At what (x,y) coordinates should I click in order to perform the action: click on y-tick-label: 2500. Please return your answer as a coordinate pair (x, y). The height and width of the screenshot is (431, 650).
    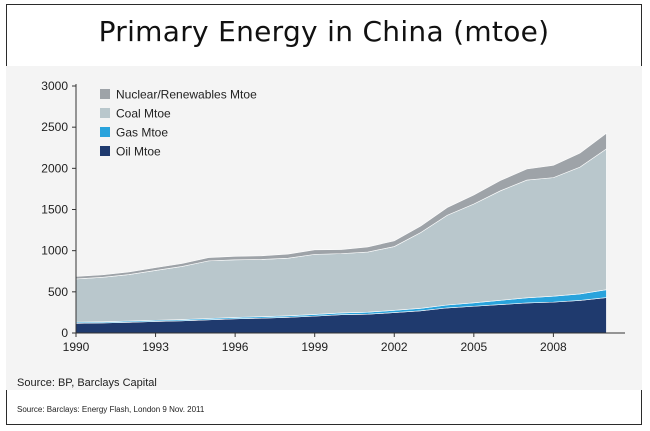
    Looking at the image, I should click on (54, 127).